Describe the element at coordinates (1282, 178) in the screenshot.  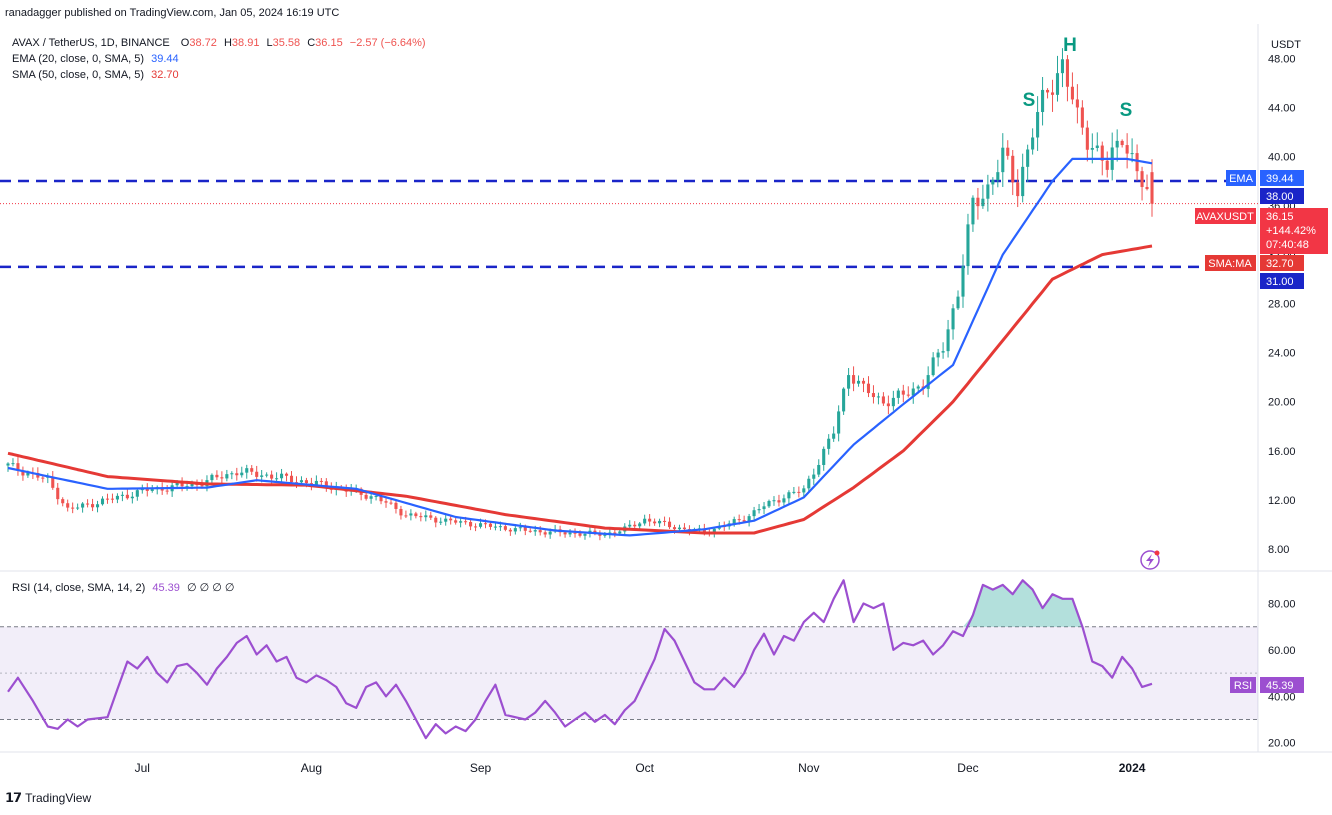
I see `ema-value-tag` at that location.